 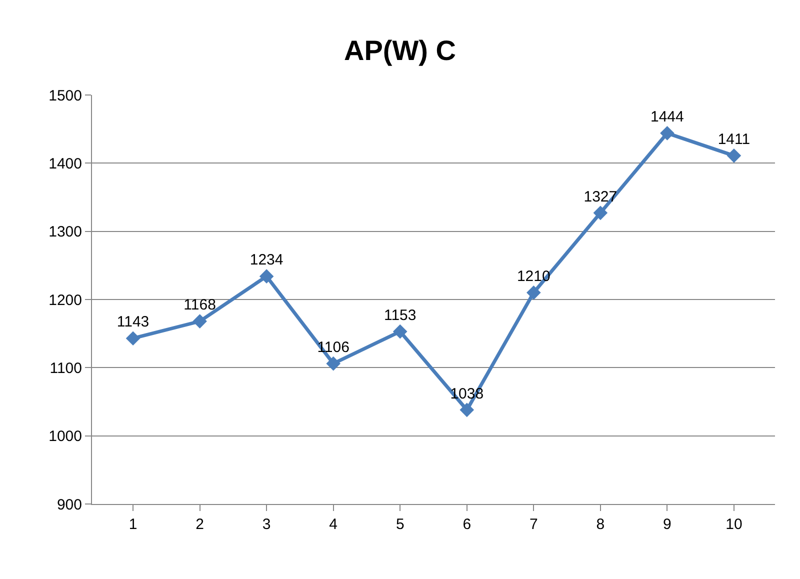 I want to click on data-label: 1234, so click(x=267, y=260).